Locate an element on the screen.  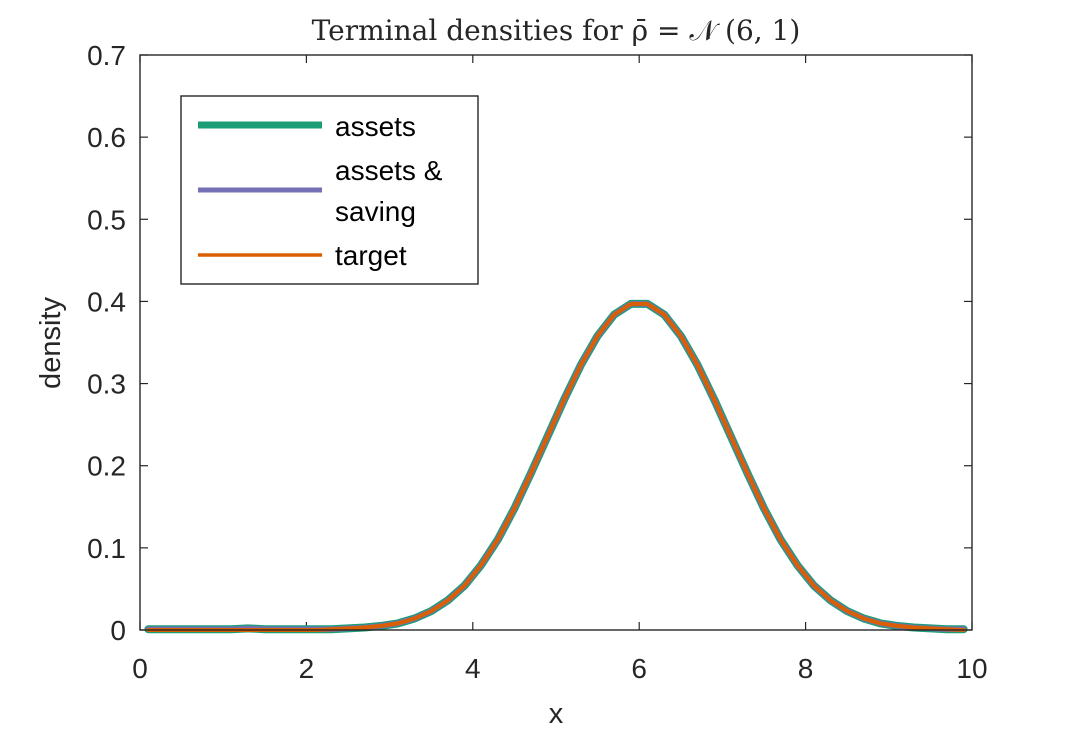
chart-title: Terminal densities for ρ̄ = 𝒩 (6, 1) is located at coordinates (556, 30).